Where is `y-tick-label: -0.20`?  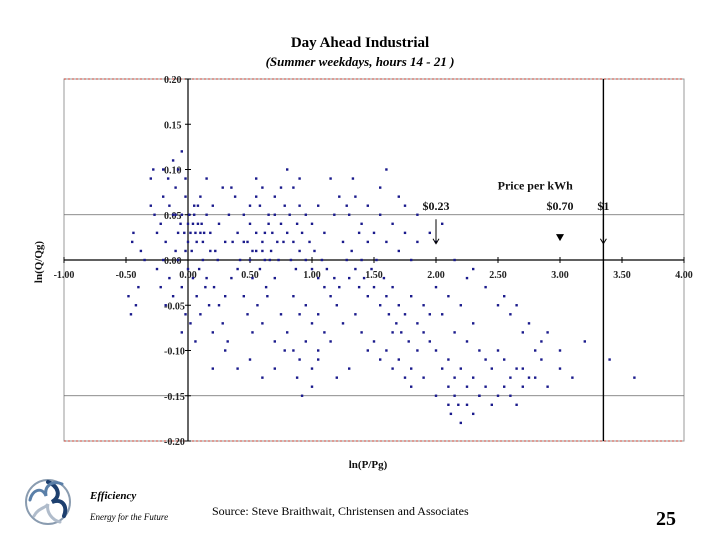 y-tick-label: -0.20 is located at coordinates (174, 442).